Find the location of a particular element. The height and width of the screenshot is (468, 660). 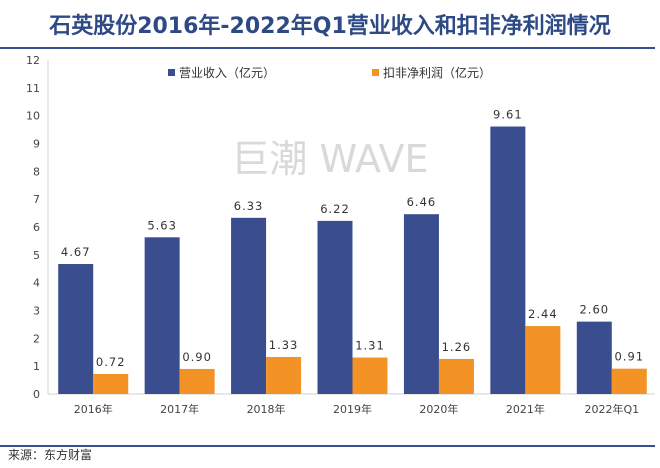

y-tick-label: 11 is located at coordinates (33, 88).